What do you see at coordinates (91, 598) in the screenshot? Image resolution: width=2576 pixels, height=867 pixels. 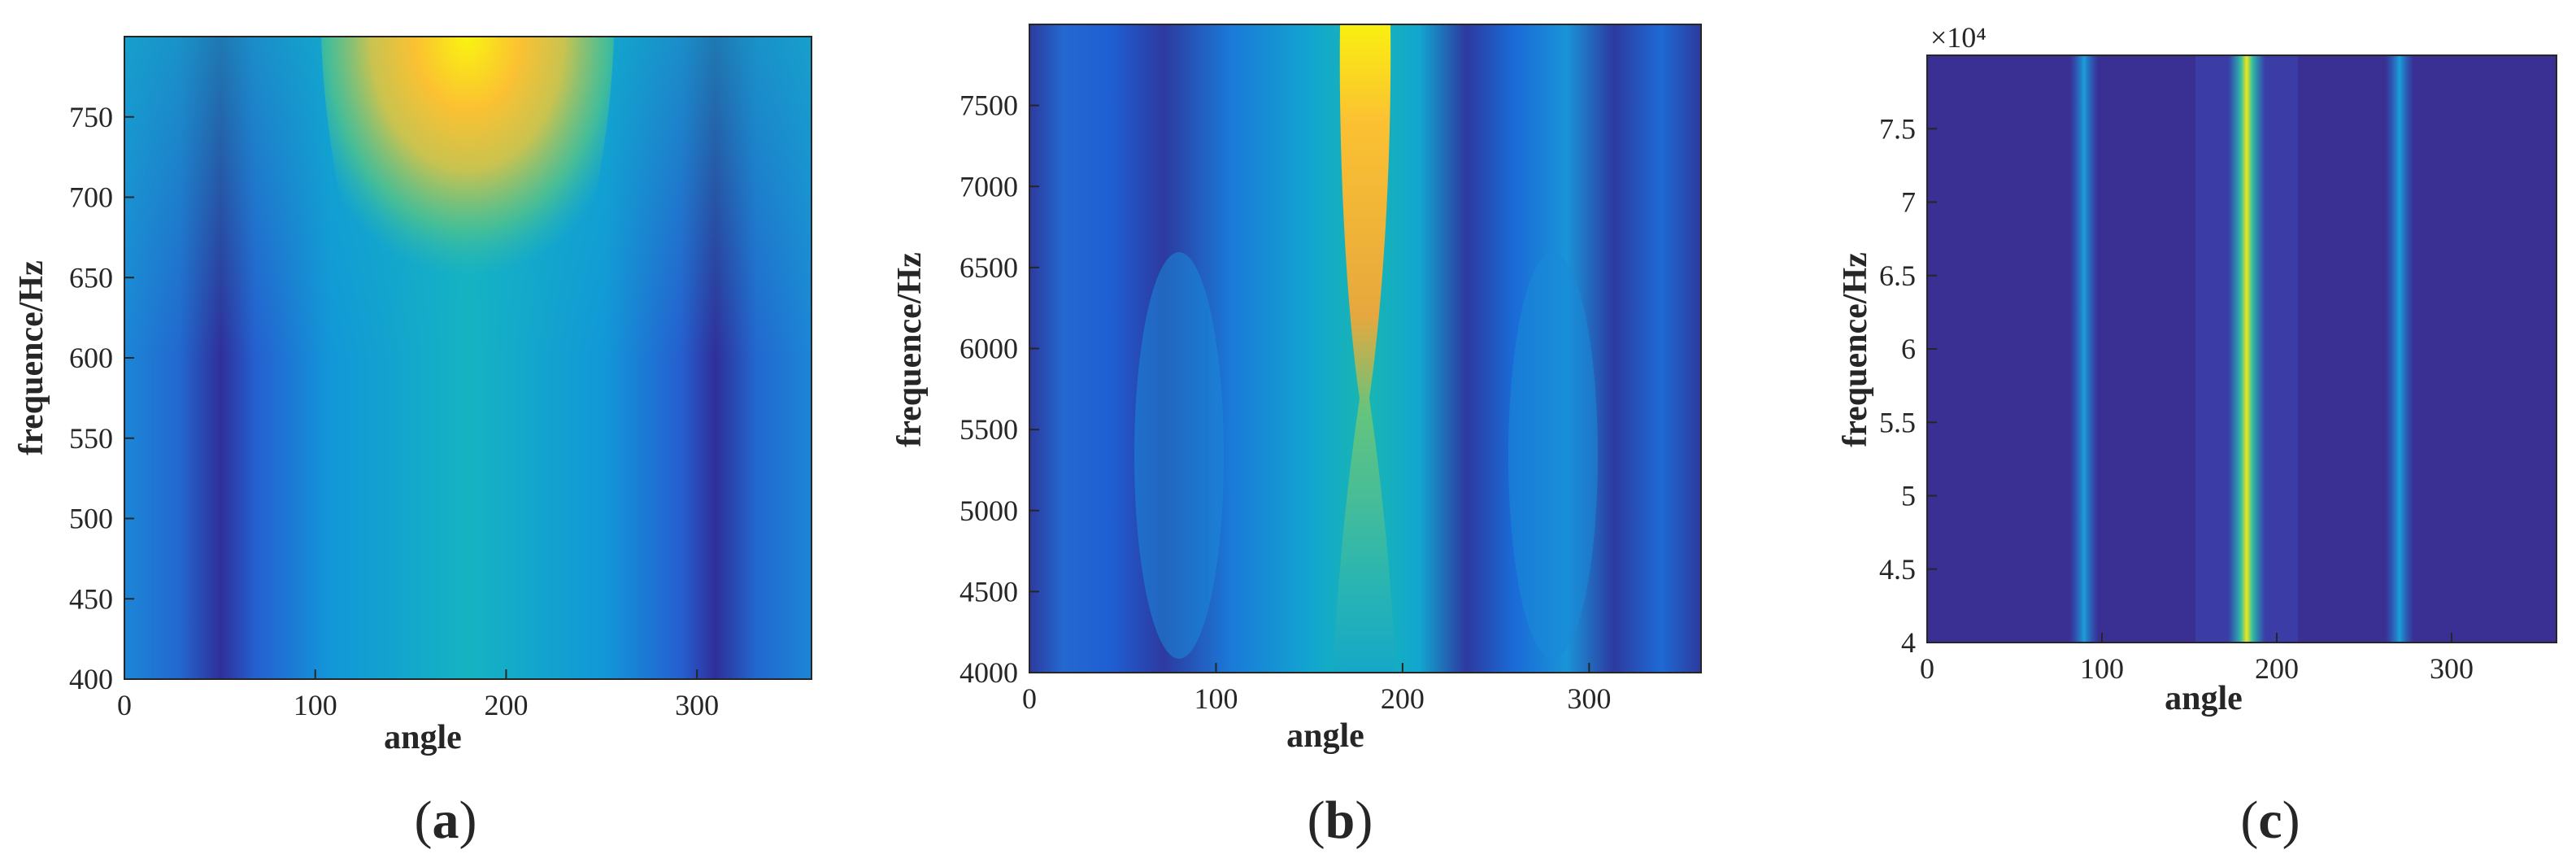 I see `y-tick-label-a: 450` at bounding box center [91, 598].